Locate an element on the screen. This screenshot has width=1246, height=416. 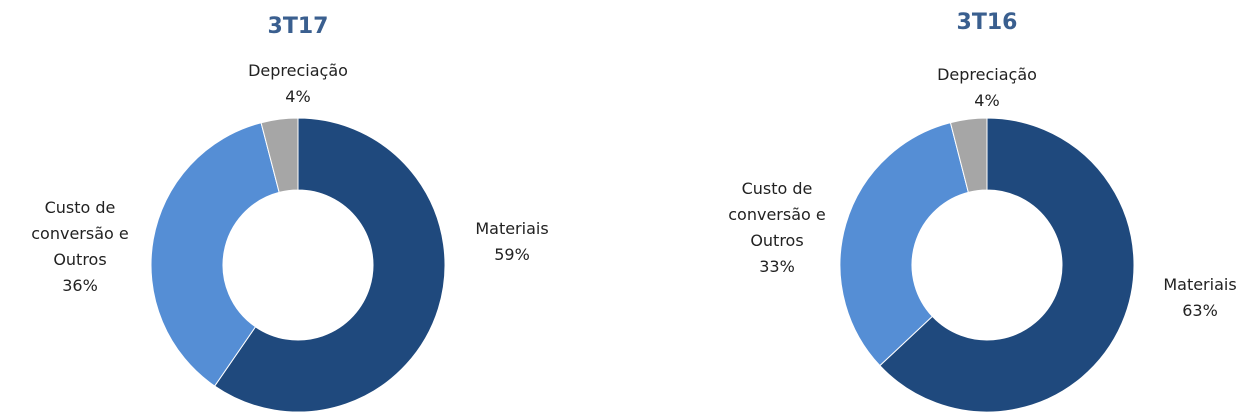
value-label: 59% is located at coordinates (512, 254).